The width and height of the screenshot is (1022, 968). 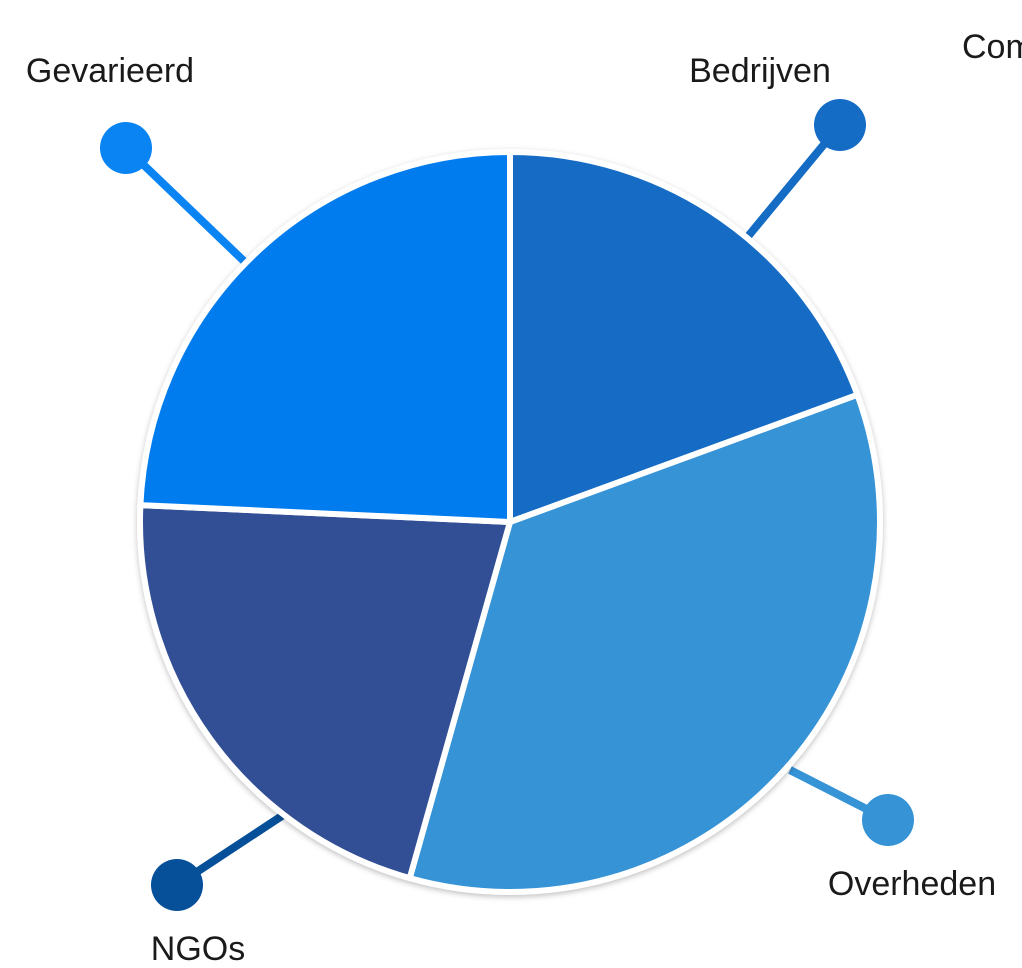 What do you see at coordinates (760, 71) in the screenshot?
I see `slice-label-bedrijven: Bedrijven` at bounding box center [760, 71].